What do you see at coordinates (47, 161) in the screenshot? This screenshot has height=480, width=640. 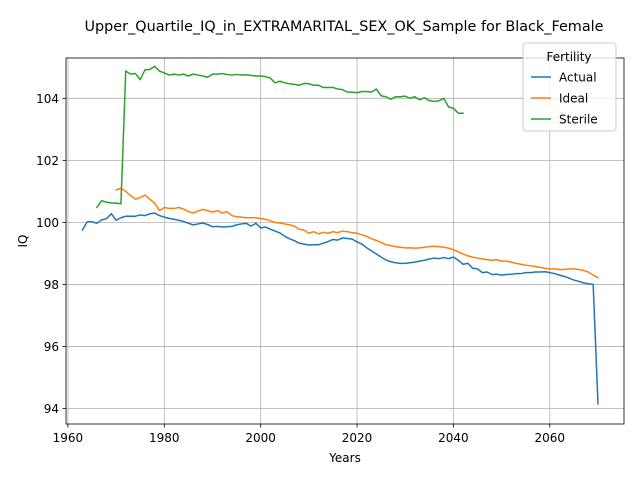 I see `y-tick-label: 102` at bounding box center [47, 161].